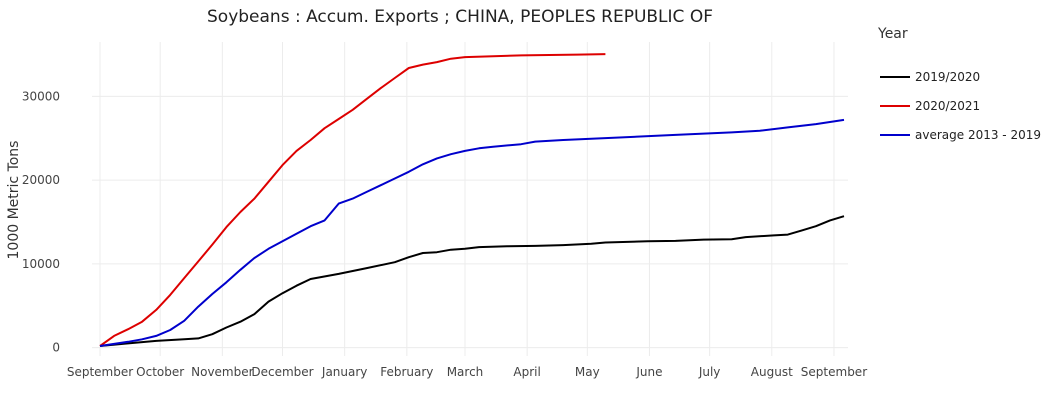 The width and height of the screenshot is (1052, 400). I want to click on y-tick-label: 20000, so click(41, 180).